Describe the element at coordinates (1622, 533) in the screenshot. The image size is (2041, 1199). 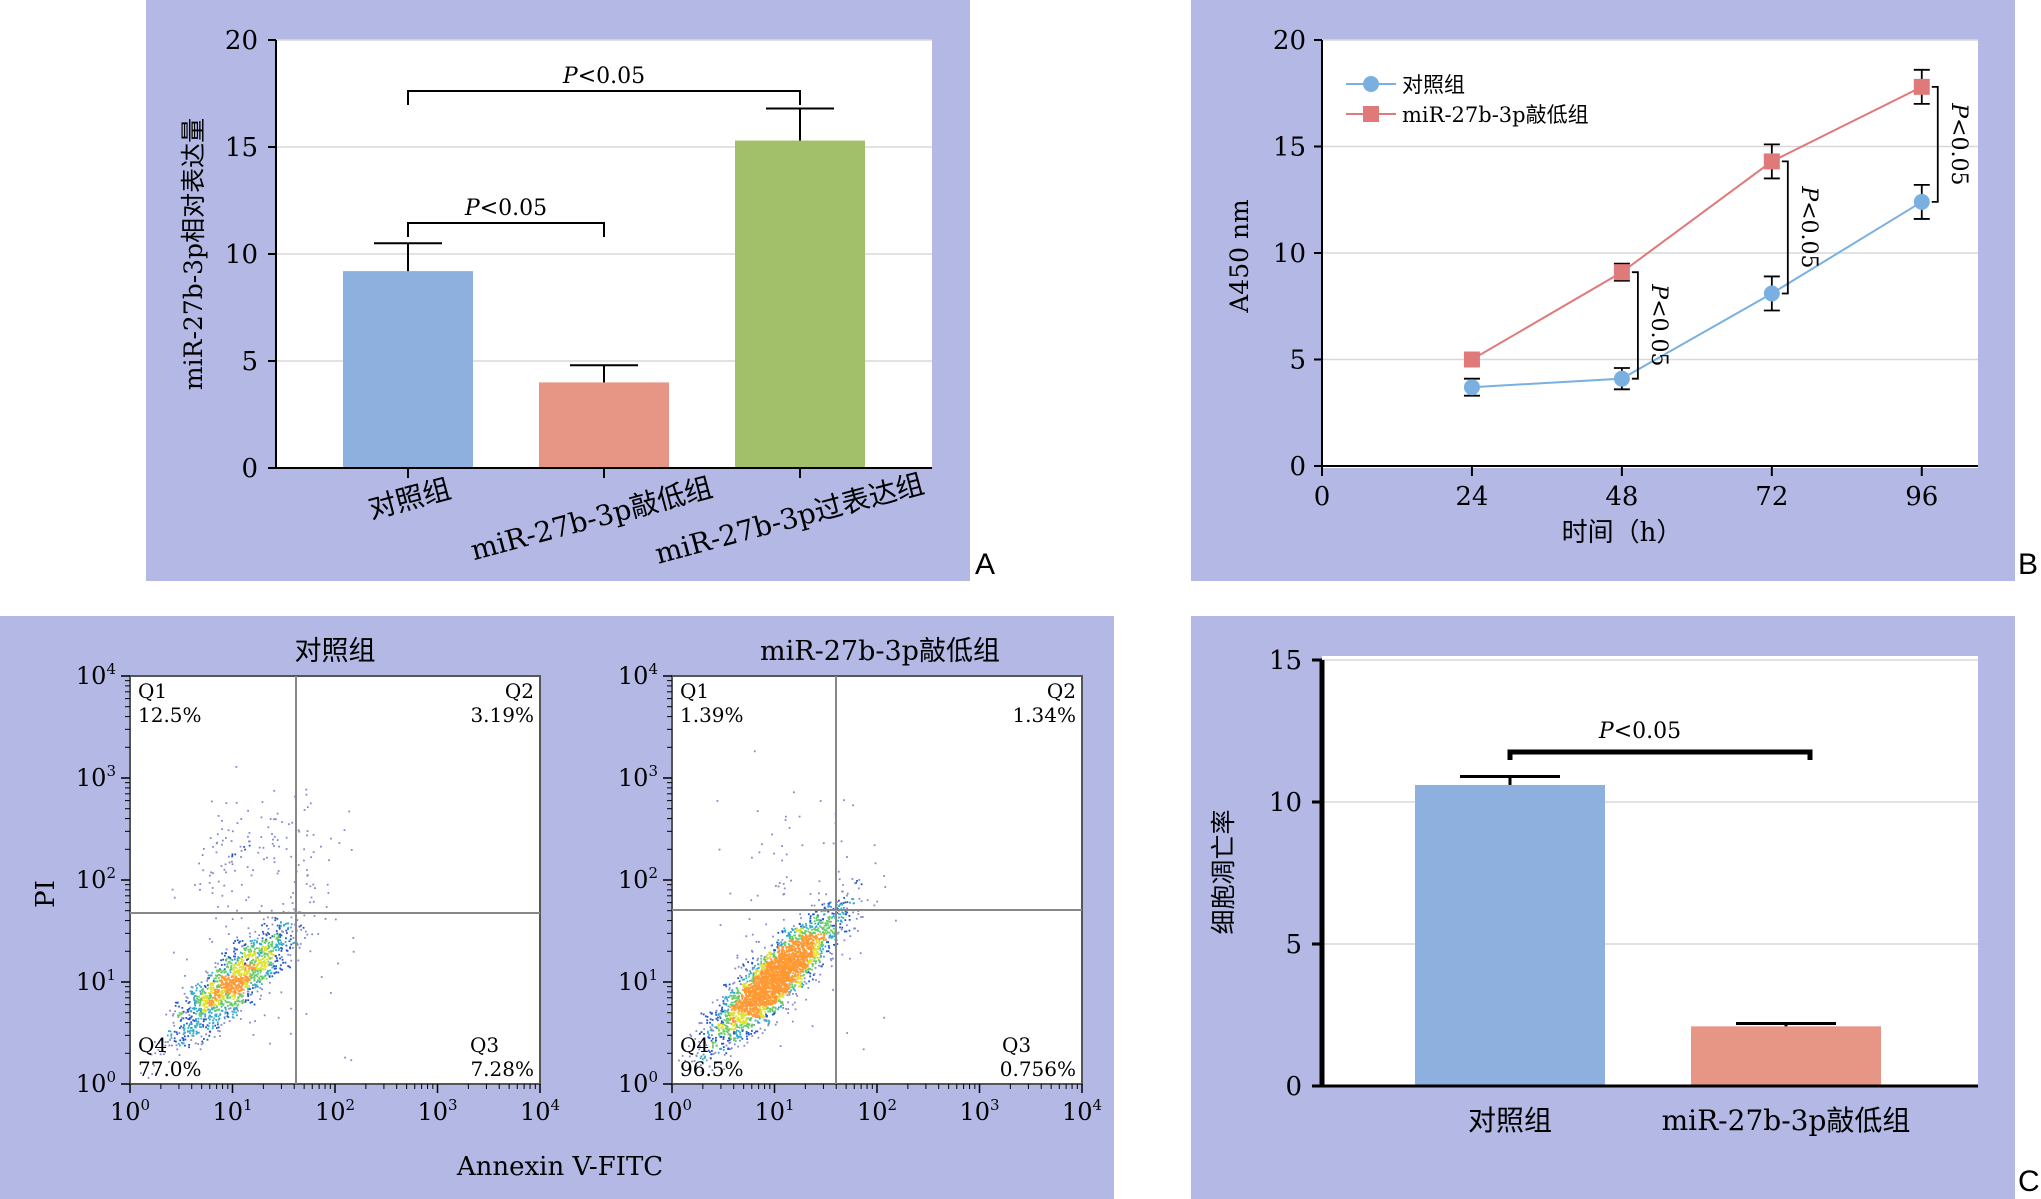
I see `chart-b-xlabel: 时间（h）` at that location.